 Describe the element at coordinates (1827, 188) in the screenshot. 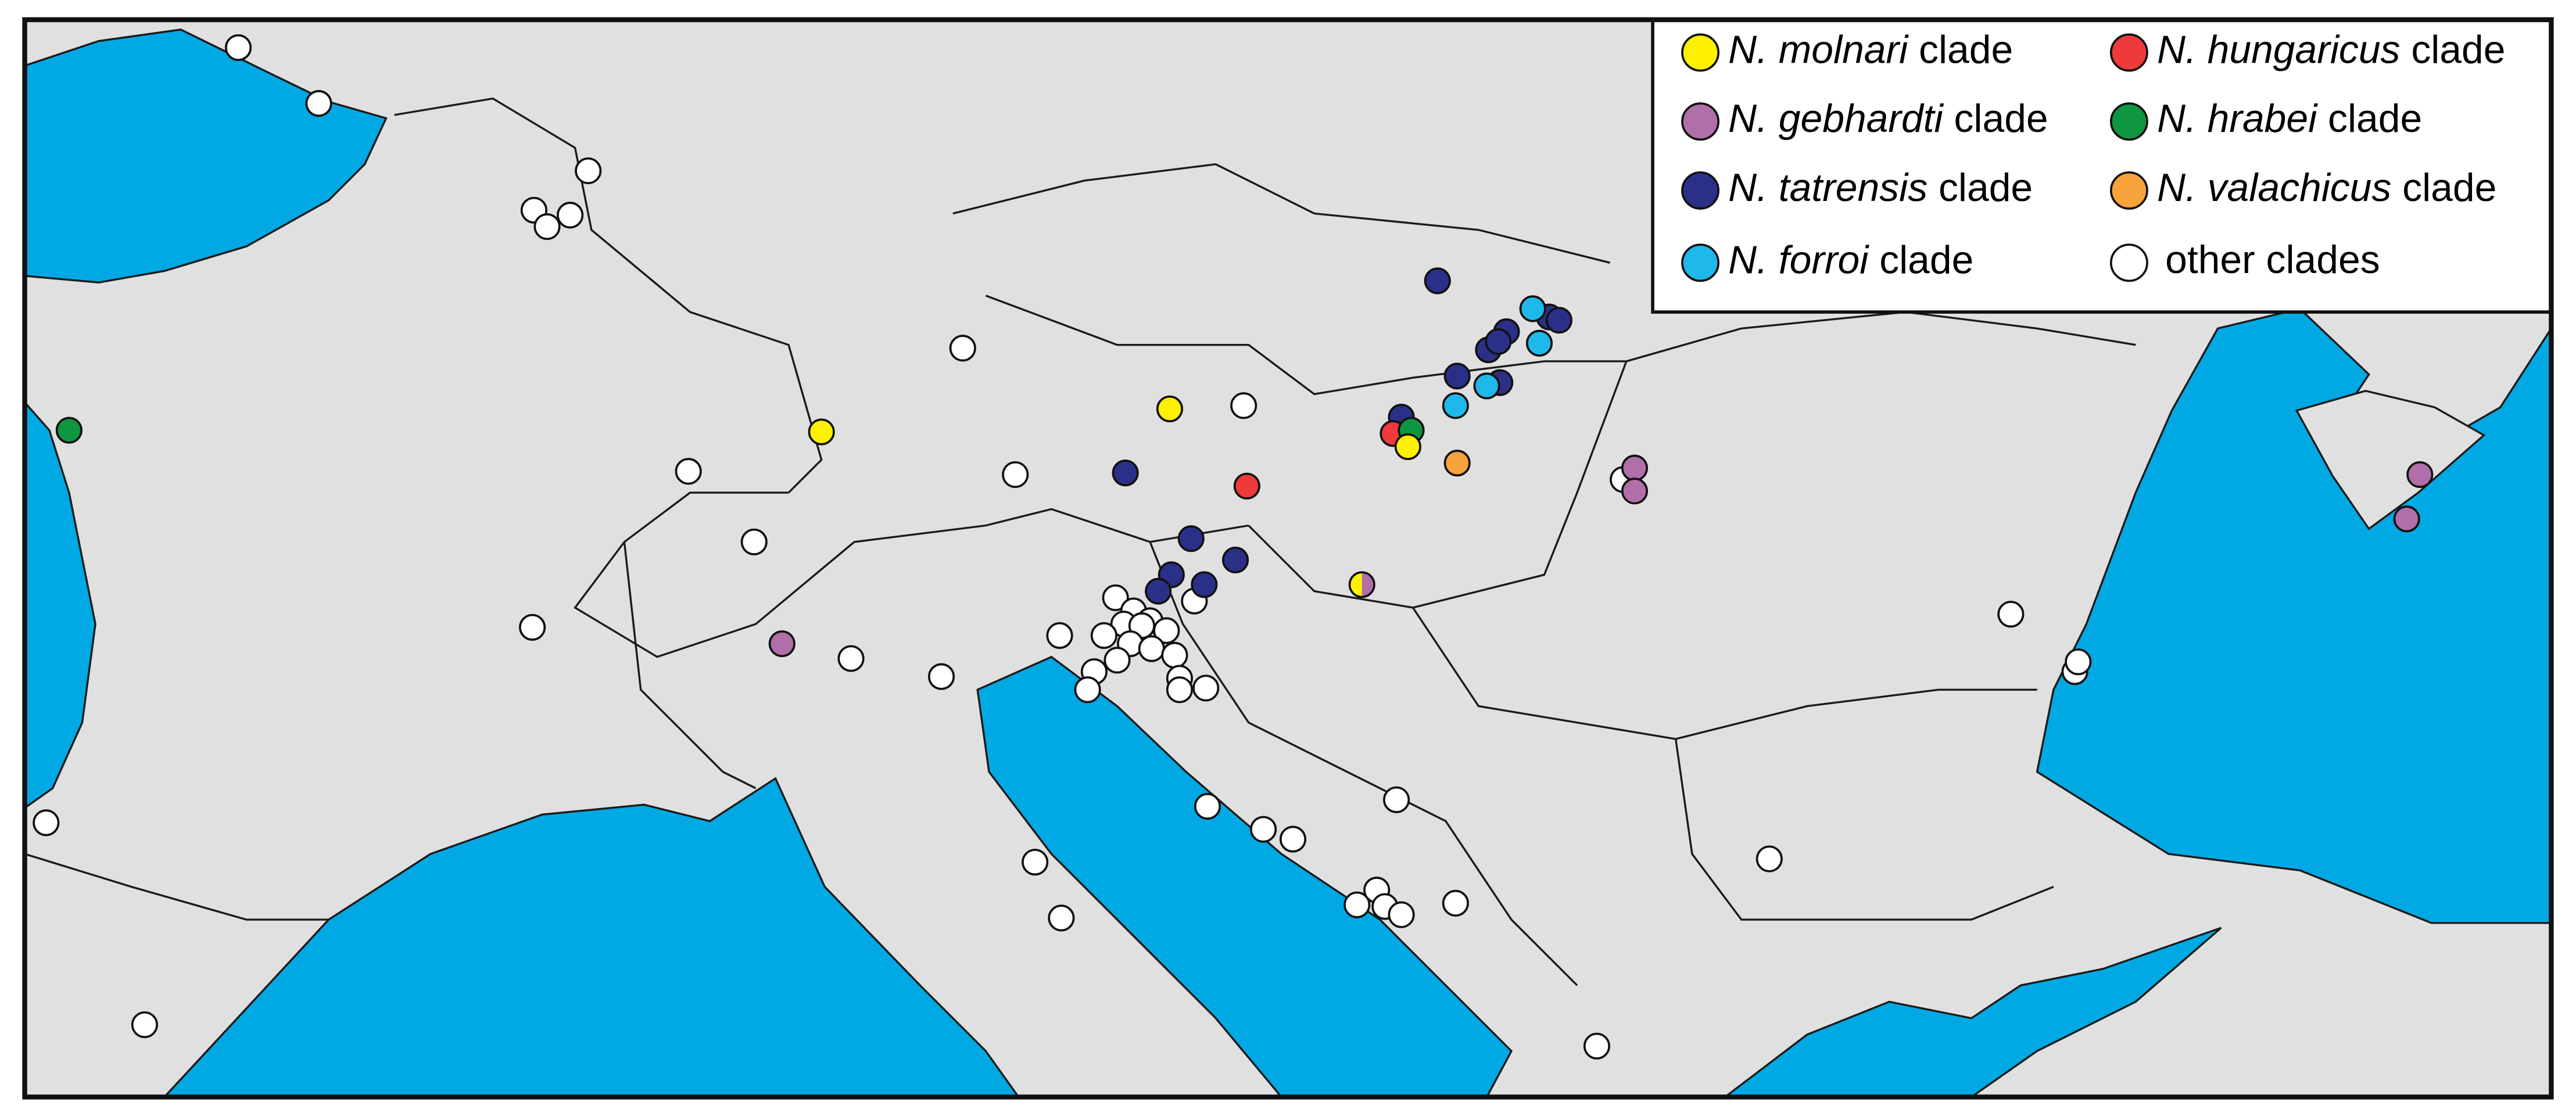

I see `legend-species: N. tatrensis` at that location.